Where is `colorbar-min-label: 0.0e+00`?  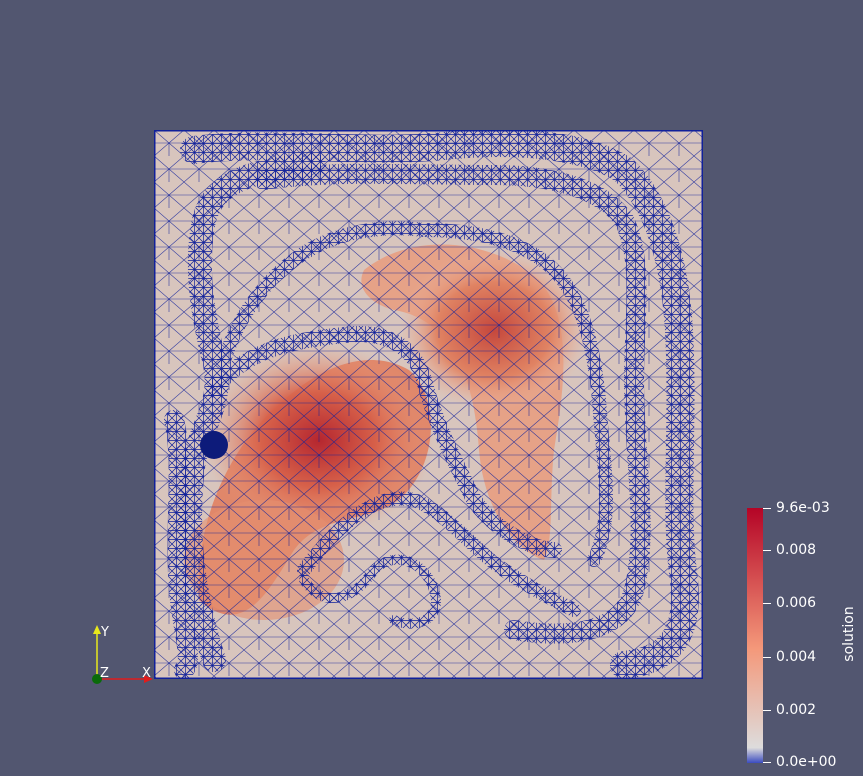
colorbar-min-label: 0.0e+00 is located at coordinates (806, 762).